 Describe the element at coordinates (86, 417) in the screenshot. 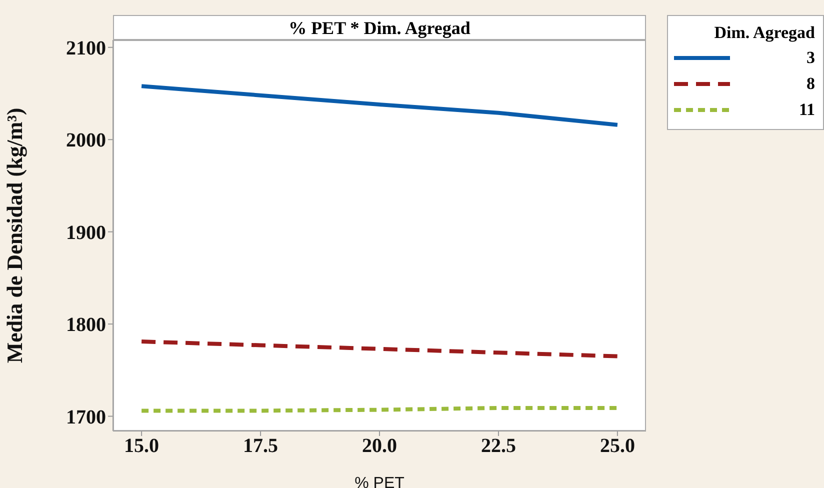

I see `y-tick-label: 1700` at that location.